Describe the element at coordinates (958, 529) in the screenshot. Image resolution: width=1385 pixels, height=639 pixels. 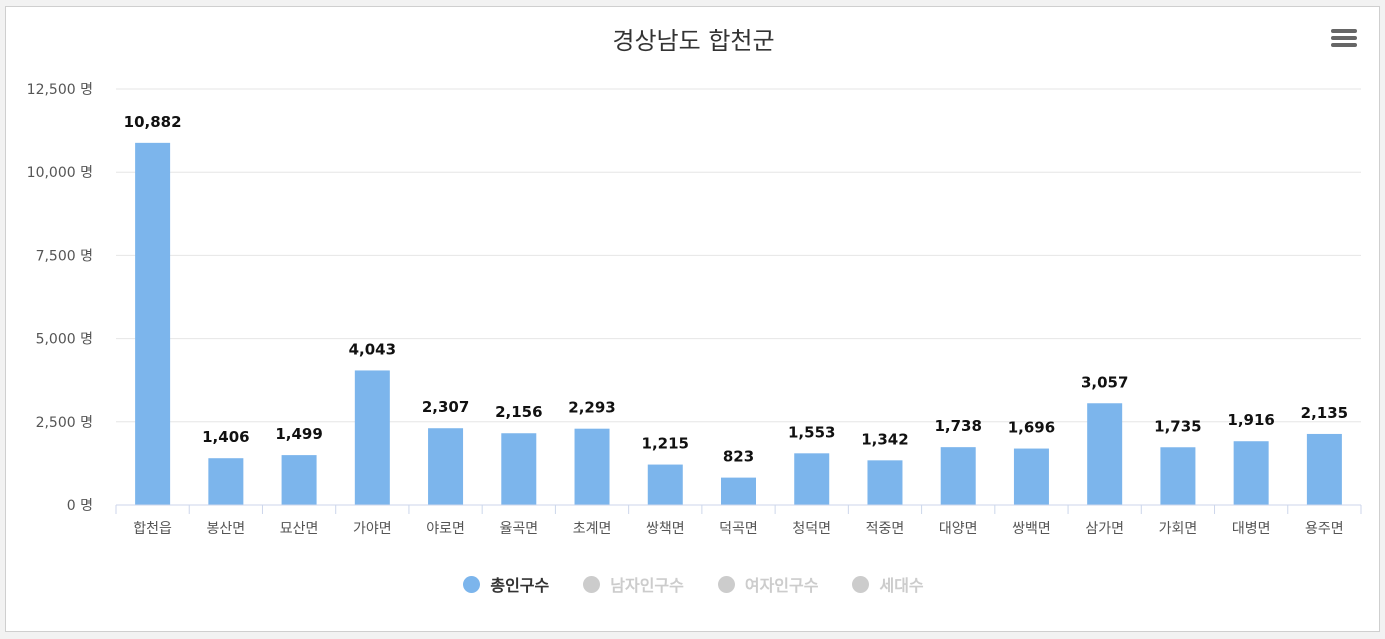
I see `x-tick-label: 대양면` at that location.